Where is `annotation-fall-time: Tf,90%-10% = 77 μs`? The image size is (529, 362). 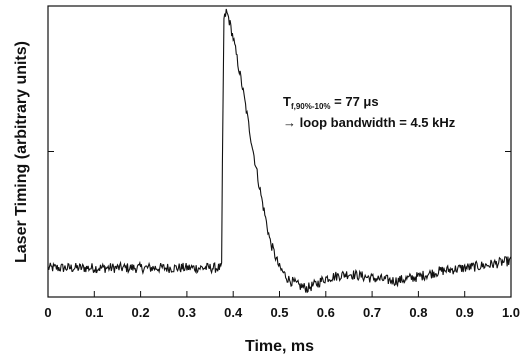
annotation-fall-time: Tf,90%-10% = 77 μs is located at coordinates (331, 102).